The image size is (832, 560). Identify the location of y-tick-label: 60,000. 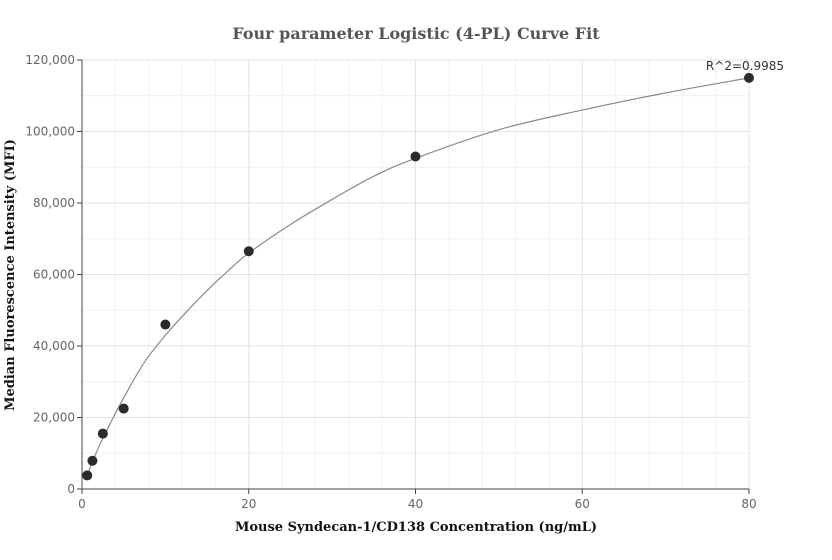
(54, 275).